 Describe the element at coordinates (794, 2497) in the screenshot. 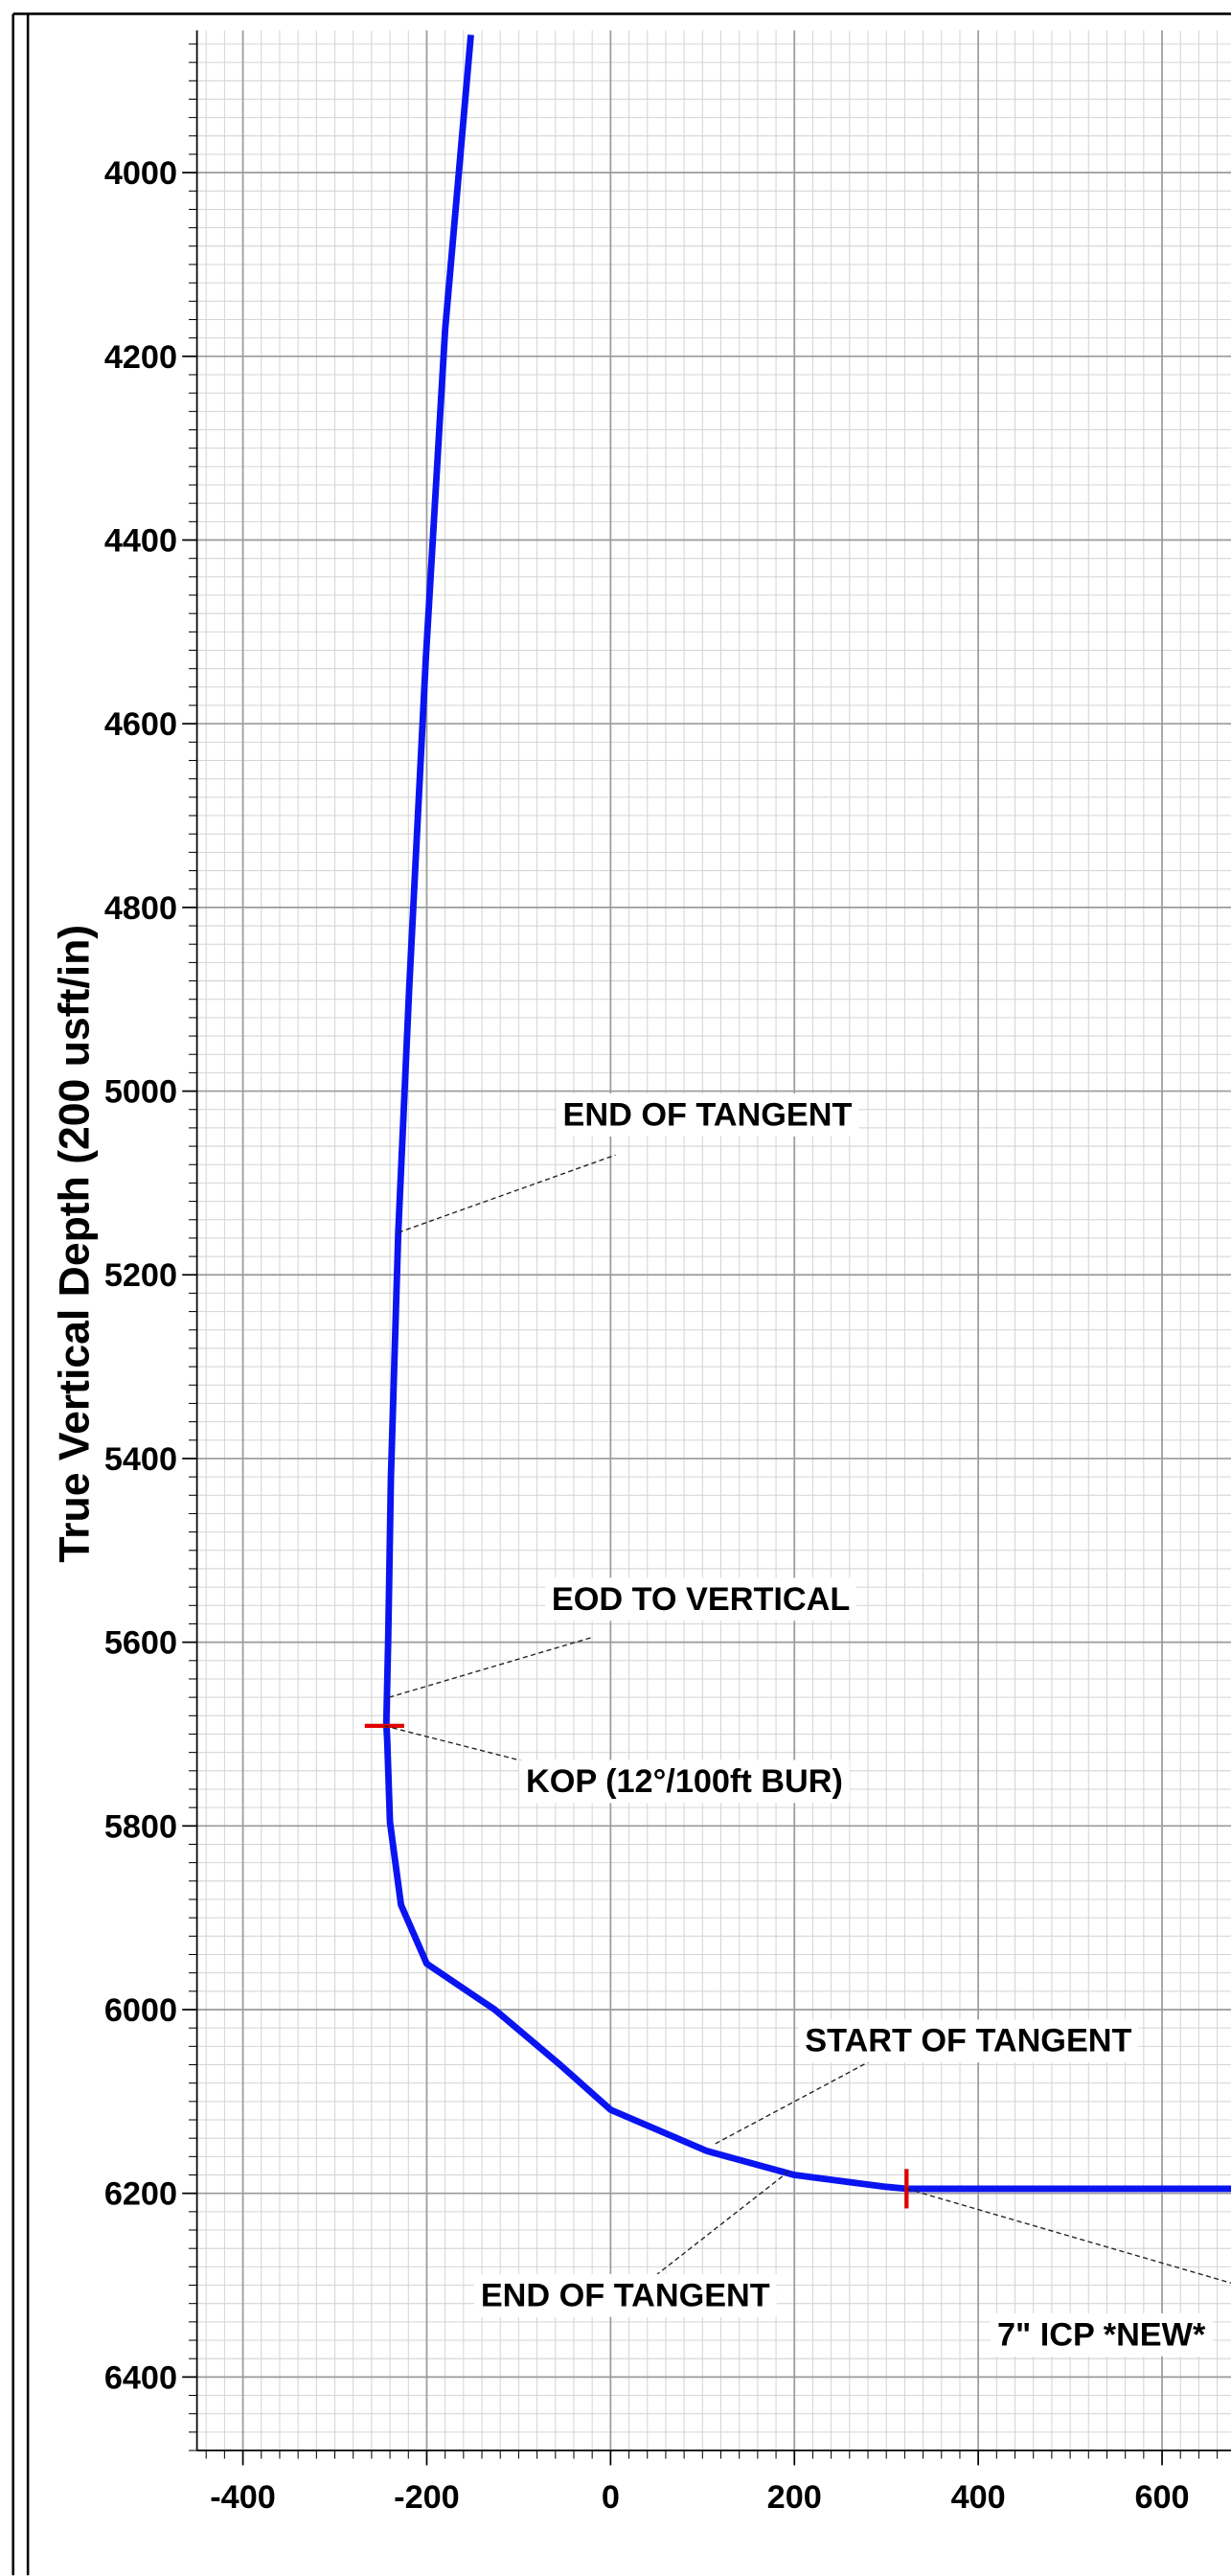

I see `x-tick-label: 200` at that location.